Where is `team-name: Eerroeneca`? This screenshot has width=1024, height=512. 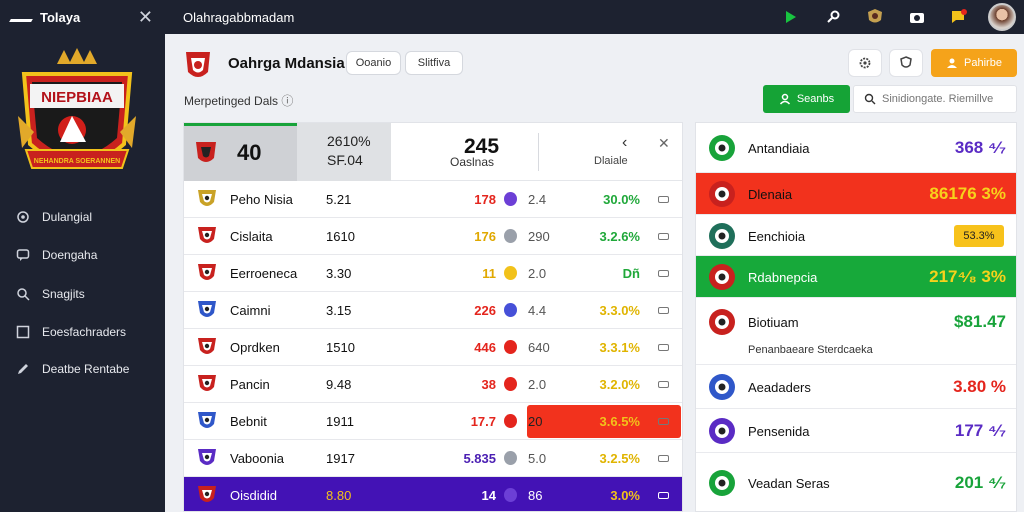 team-name: Eerroeneca is located at coordinates (264, 273).